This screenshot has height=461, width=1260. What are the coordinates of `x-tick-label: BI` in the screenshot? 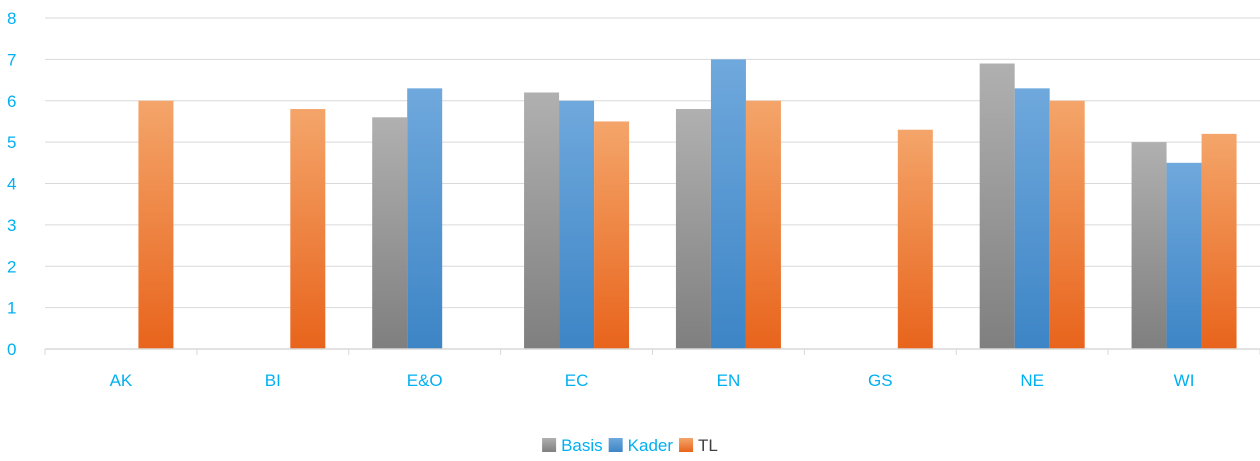 It's located at (273, 380).